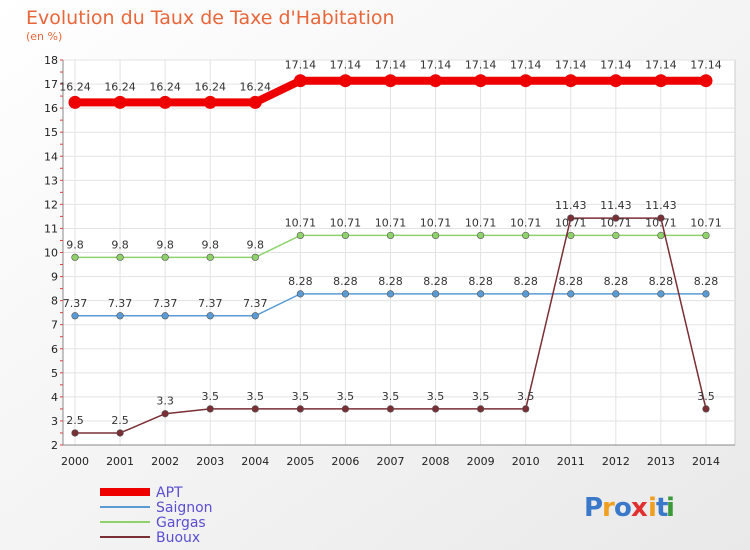  I want to click on data-label-buoux: 11.43, so click(616, 205).